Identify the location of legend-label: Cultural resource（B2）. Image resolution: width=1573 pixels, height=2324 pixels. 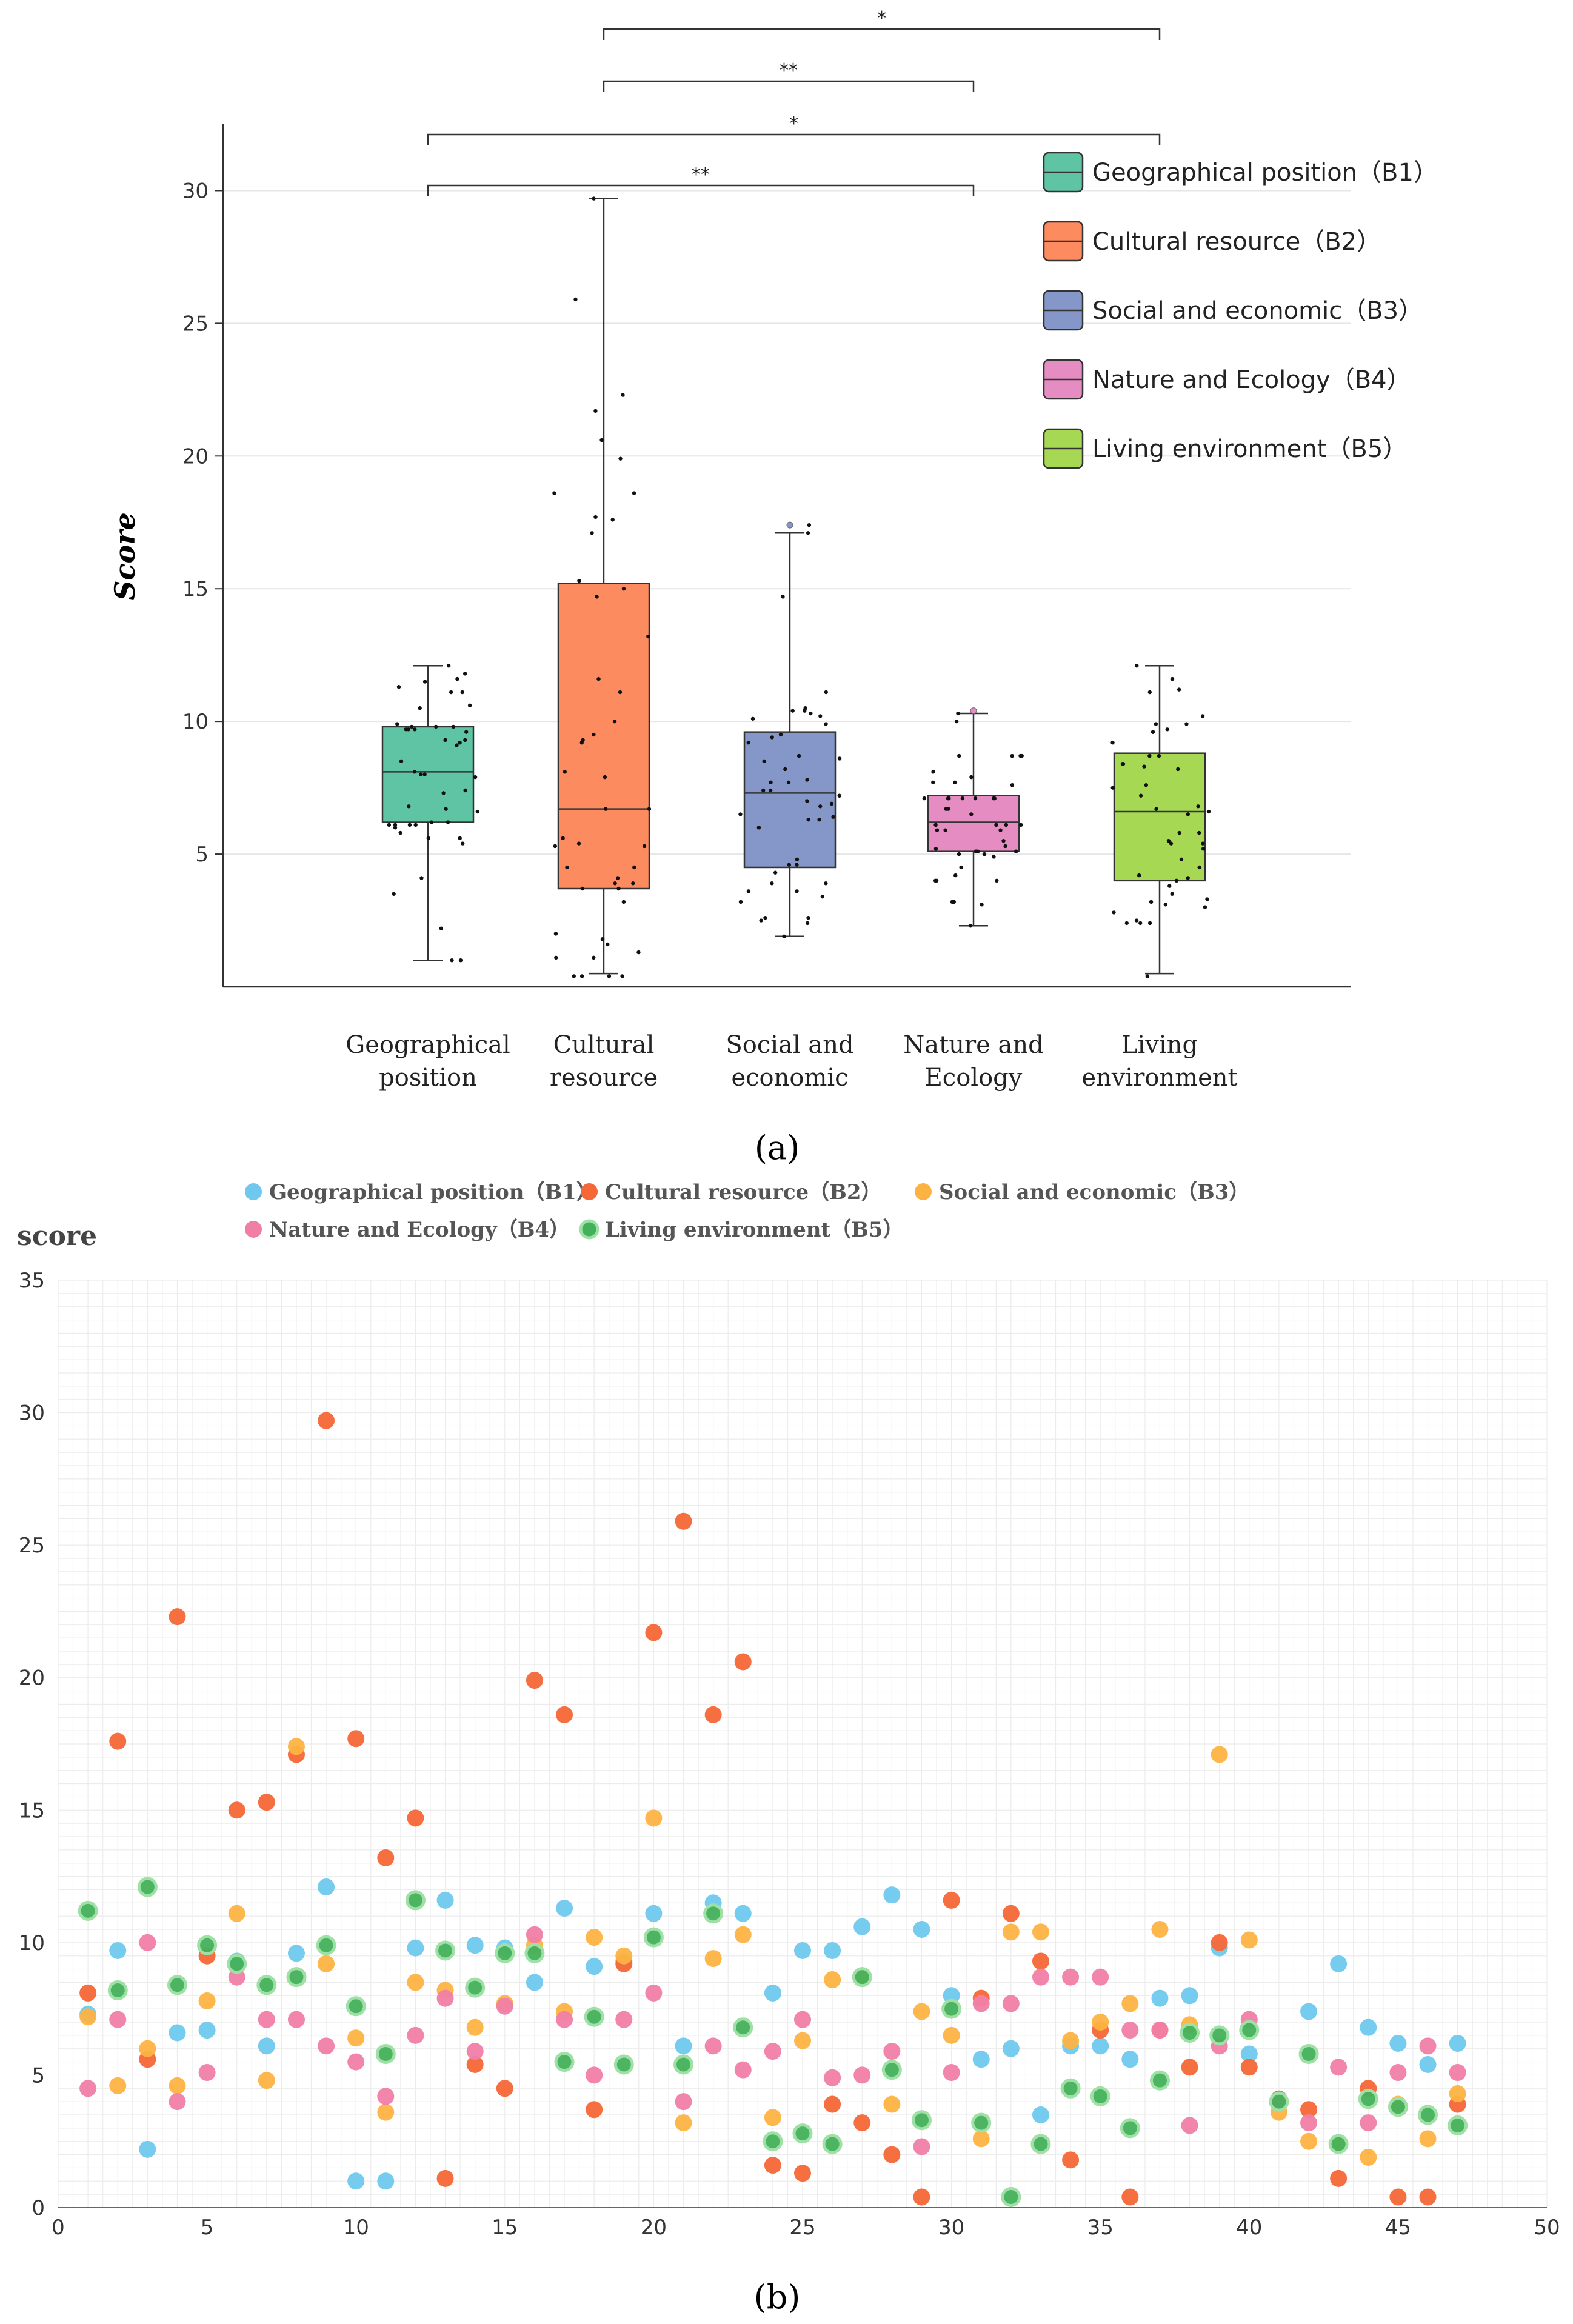
(1236, 242).